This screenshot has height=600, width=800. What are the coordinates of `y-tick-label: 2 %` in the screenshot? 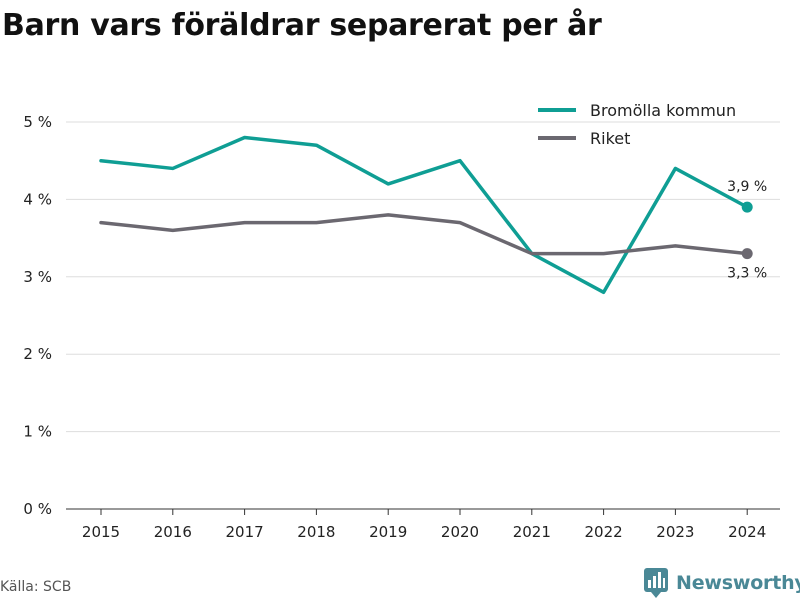 It's located at (37, 354).